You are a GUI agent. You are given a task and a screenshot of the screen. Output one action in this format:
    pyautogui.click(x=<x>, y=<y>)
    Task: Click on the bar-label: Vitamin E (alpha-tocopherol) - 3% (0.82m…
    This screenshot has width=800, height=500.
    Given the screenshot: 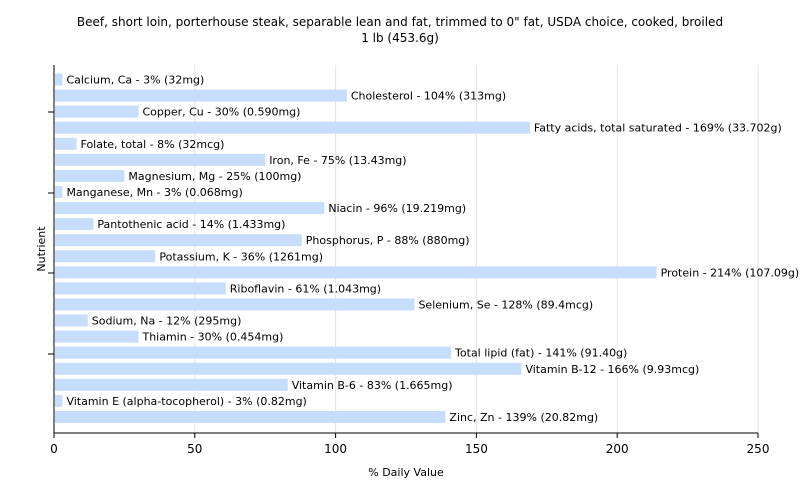 What is the action you would take?
    pyautogui.click(x=186, y=401)
    